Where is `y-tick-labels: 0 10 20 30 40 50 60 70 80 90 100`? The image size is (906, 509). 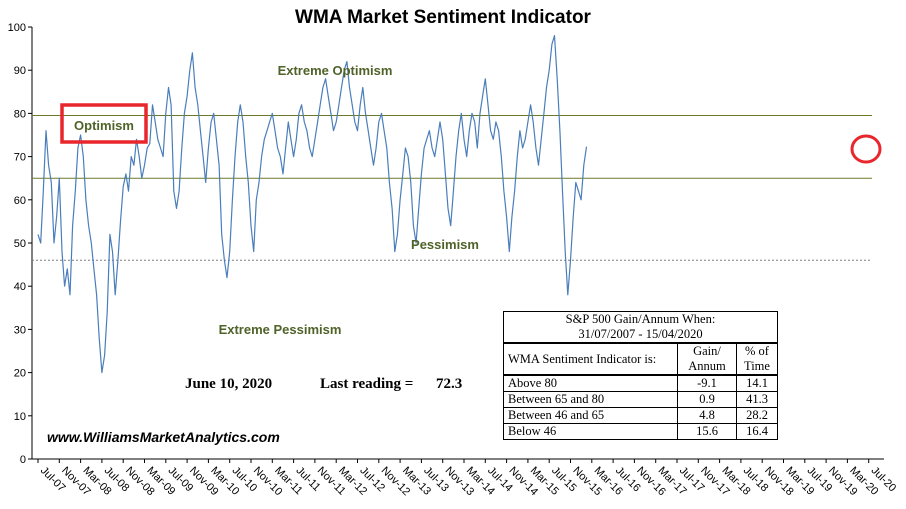 y-tick-labels: 0 10 20 30 40 50 60 70 80 90 100 is located at coordinates (20, 244).